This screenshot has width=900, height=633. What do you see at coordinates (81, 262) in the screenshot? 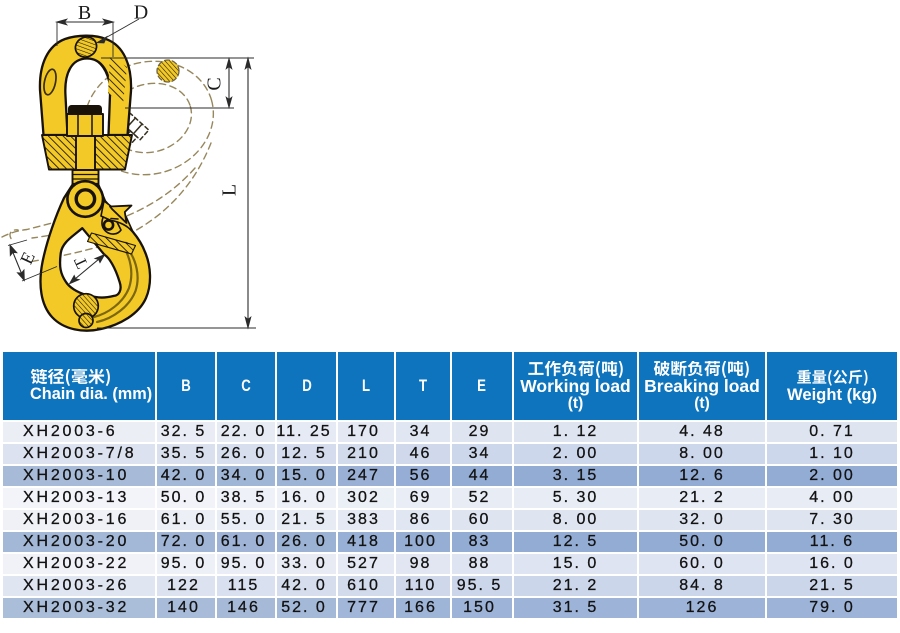
I see `svg-text: T` at bounding box center [81, 262].